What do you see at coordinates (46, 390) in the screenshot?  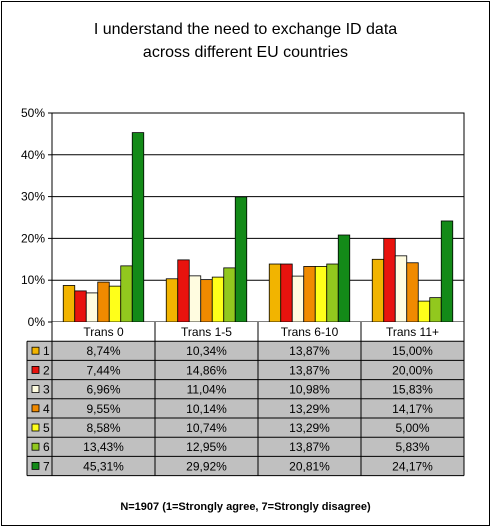 I see `legend-label: 3` at bounding box center [46, 390].